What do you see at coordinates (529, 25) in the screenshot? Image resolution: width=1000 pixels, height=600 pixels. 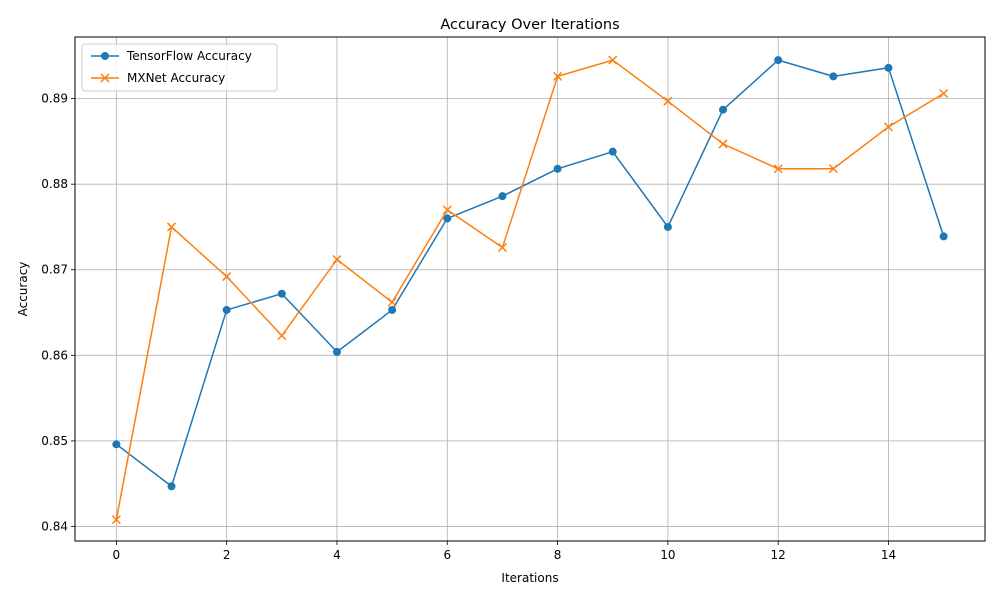 I see `chart-title: Accuracy Over Iterations` at bounding box center [529, 25].